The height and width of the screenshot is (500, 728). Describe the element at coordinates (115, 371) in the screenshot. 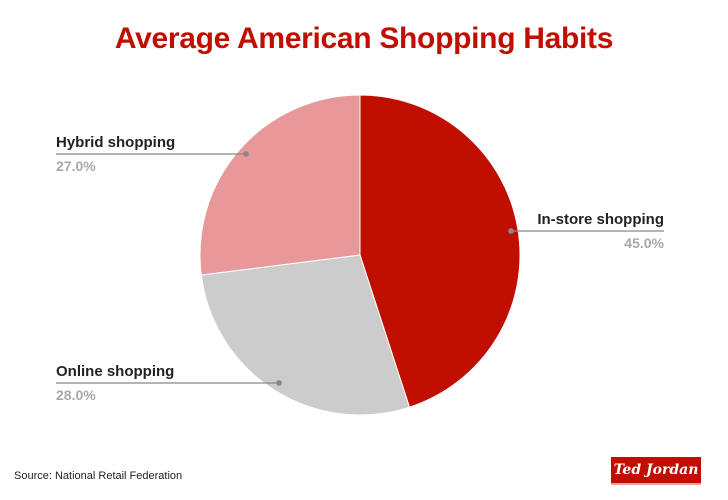

I see `slice-label-online: Online shopping` at that location.